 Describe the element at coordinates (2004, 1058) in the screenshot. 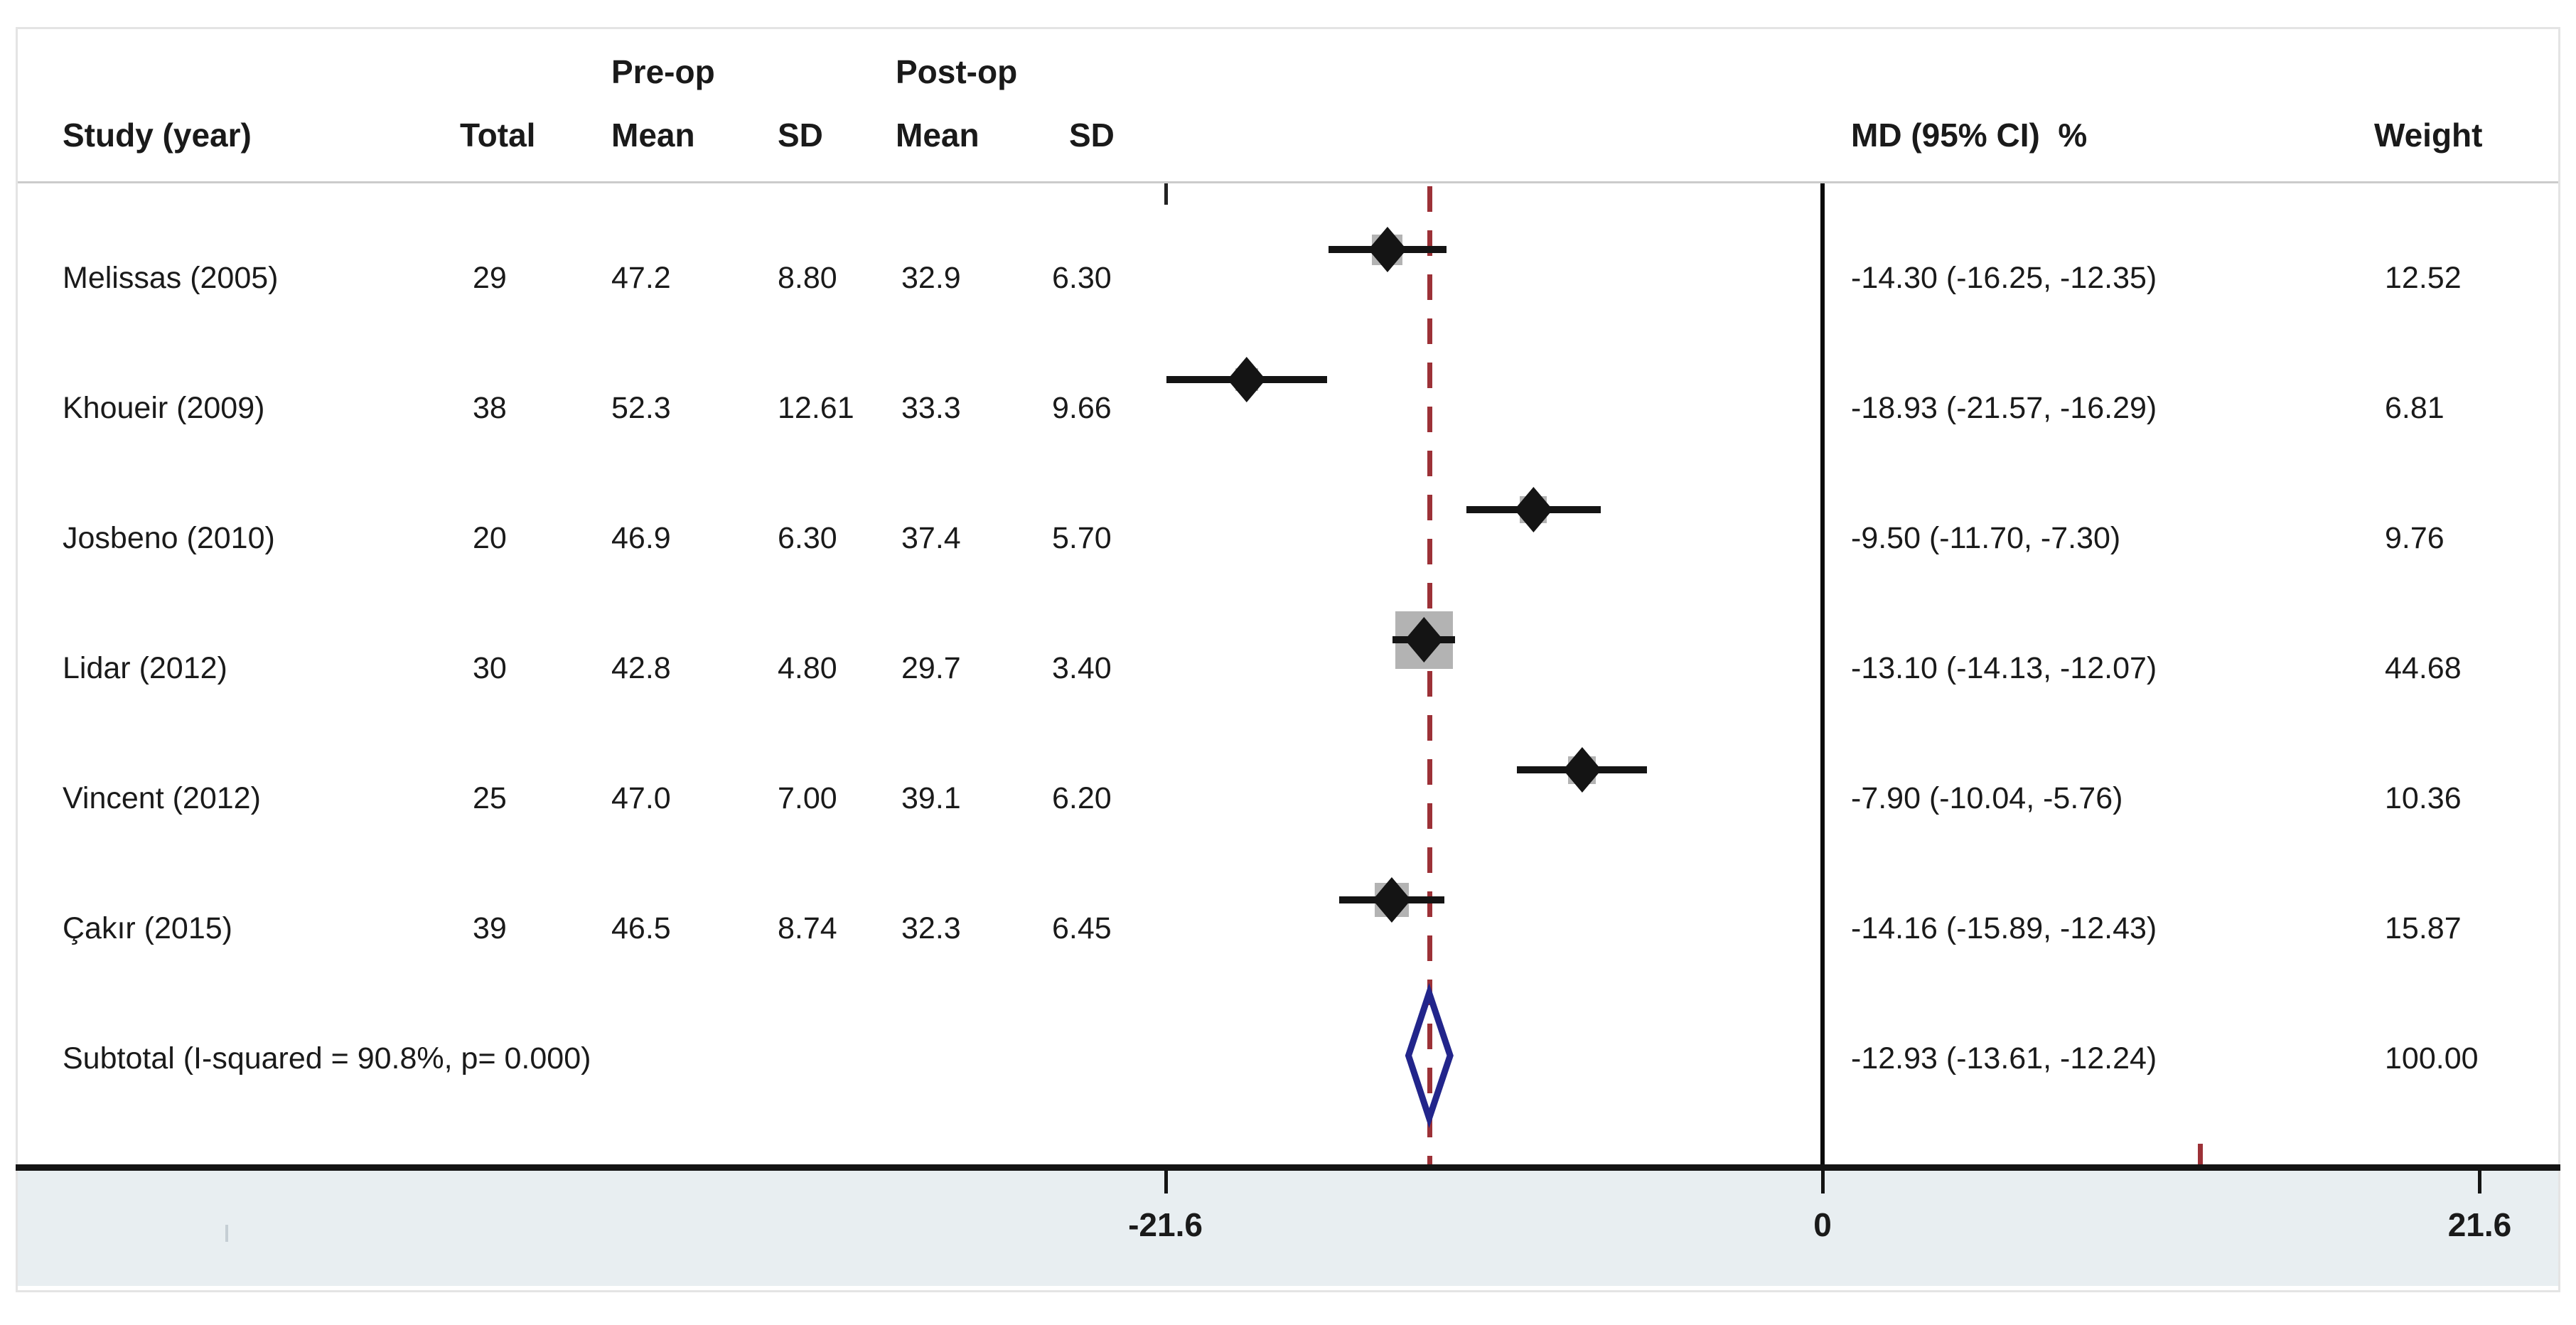

I see `subtotal-md-ci-value: -12.93 (-13.61, -12.24)` at that location.